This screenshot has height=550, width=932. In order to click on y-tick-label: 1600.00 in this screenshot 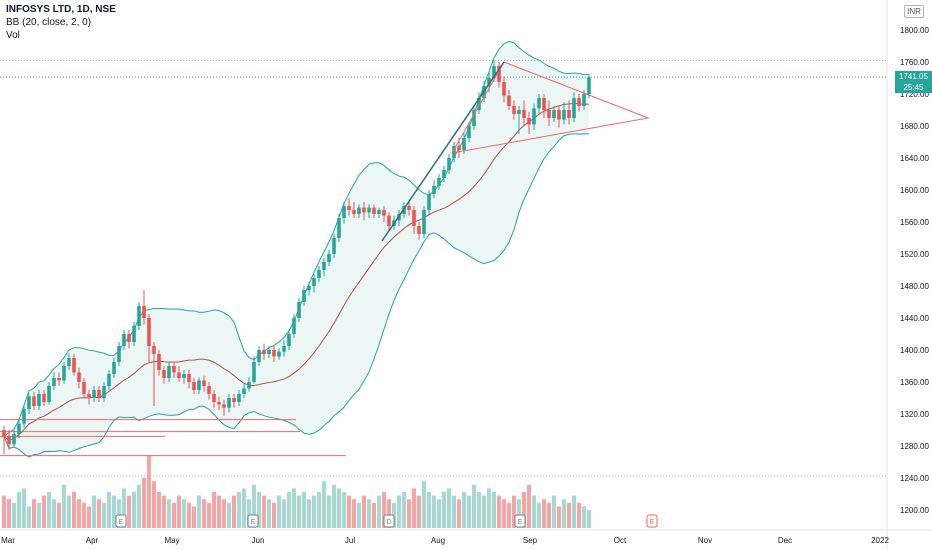, I will do `click(914, 190)`.